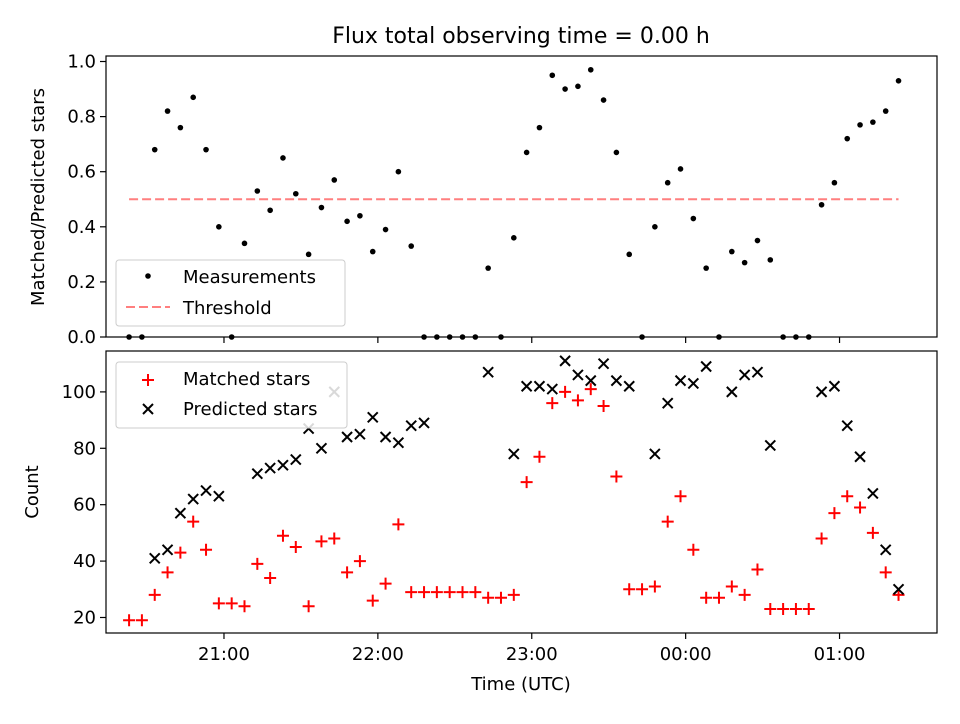 The width and height of the screenshot is (960, 724). I want to click on y-tick-label: 100, so click(79, 392).